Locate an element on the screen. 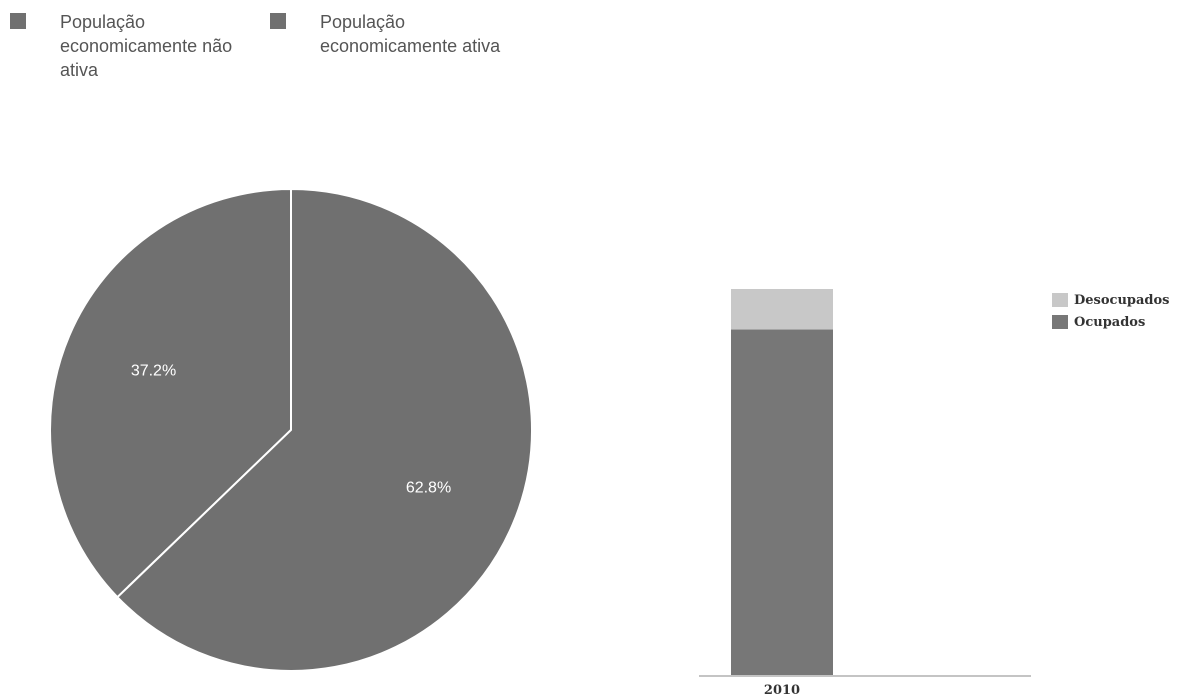  bar-legend: Desocupados Ocupados is located at coordinates (1111, 311).